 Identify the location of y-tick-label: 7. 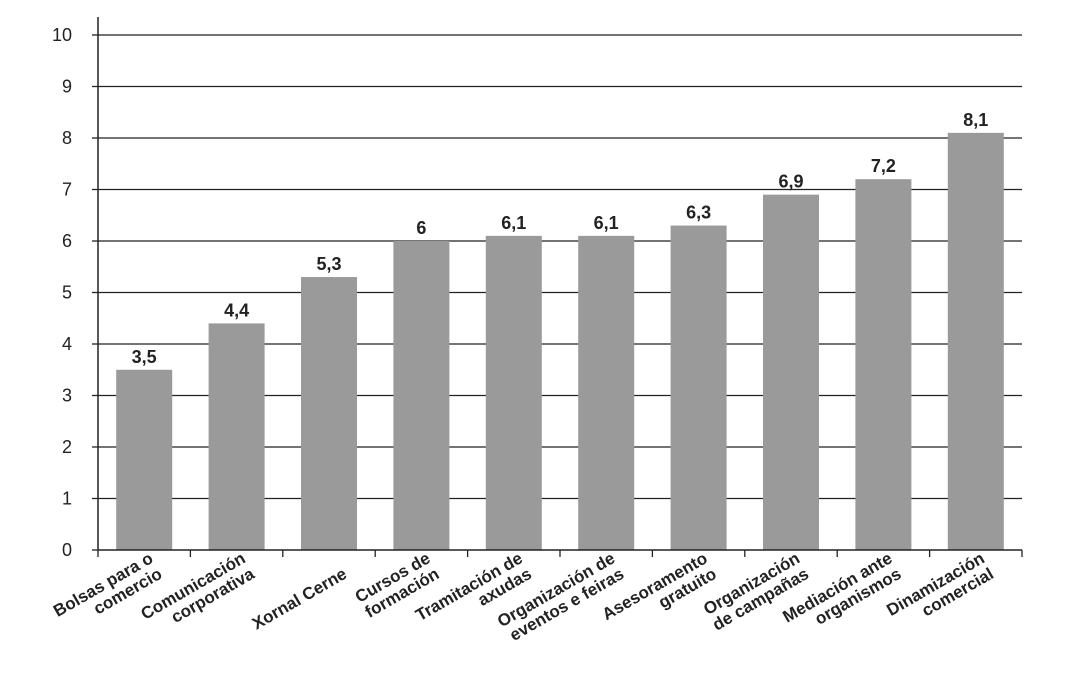
(67, 190).